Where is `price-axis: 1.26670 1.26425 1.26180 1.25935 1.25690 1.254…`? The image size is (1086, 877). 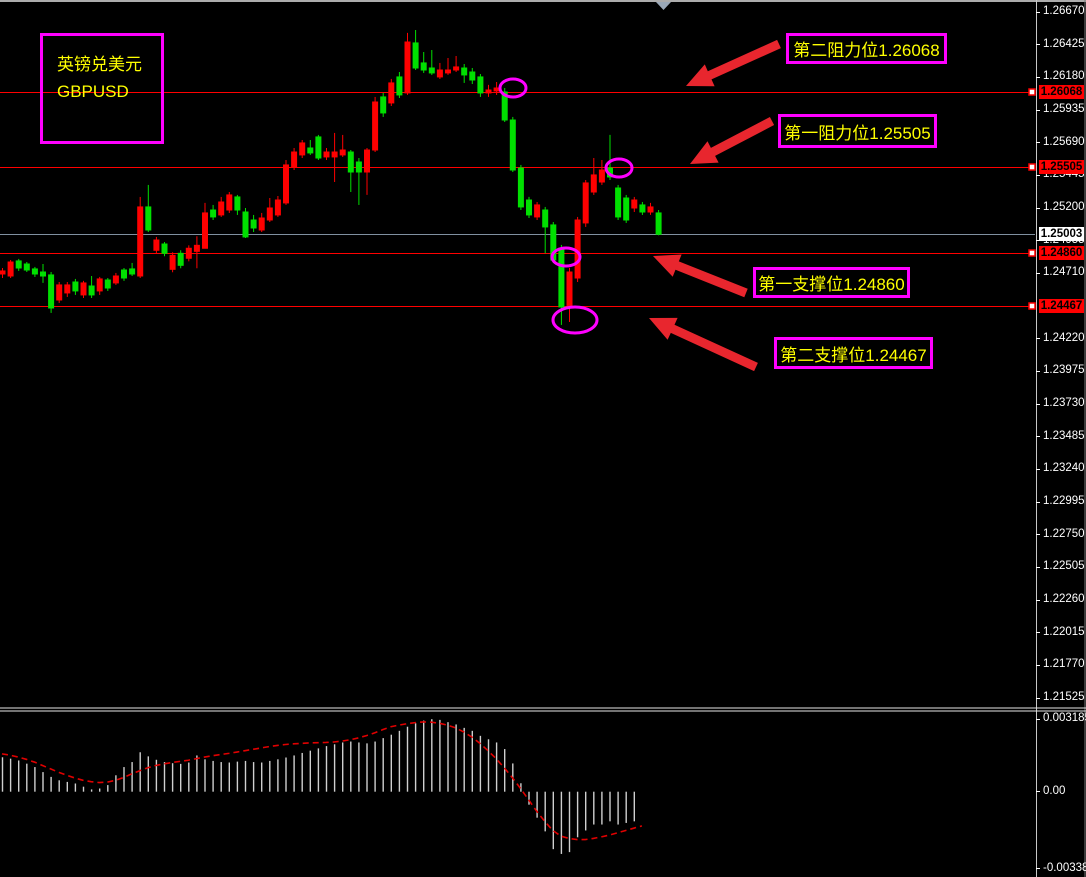
price-axis: 1.26670 1.26425 1.26180 1.25935 1.25690 1.254… is located at coordinates (1061, 438).